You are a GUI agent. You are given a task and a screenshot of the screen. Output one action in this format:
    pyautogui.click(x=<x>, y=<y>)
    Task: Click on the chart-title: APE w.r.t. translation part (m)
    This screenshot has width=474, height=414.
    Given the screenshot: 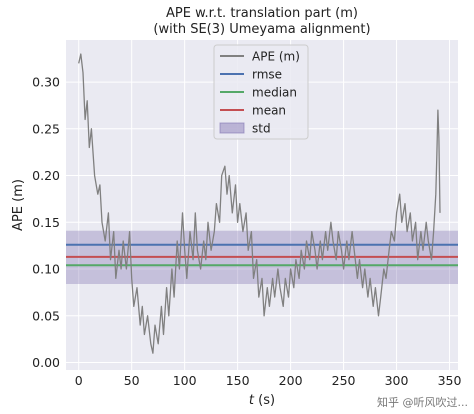 What is the action you would take?
    pyautogui.click(x=262, y=13)
    